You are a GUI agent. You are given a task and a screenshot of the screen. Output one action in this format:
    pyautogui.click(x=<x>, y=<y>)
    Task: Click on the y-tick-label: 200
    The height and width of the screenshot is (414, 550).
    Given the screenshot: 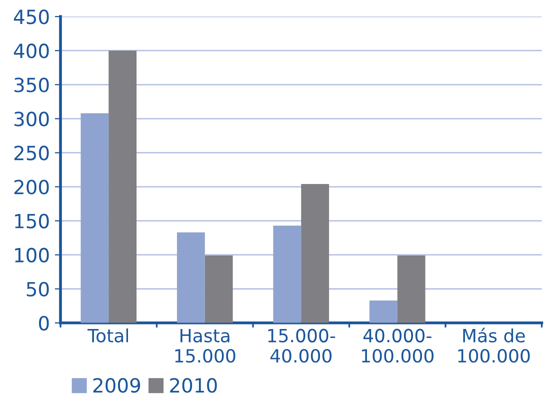 What is the action you would take?
    pyautogui.click(x=31, y=187)
    